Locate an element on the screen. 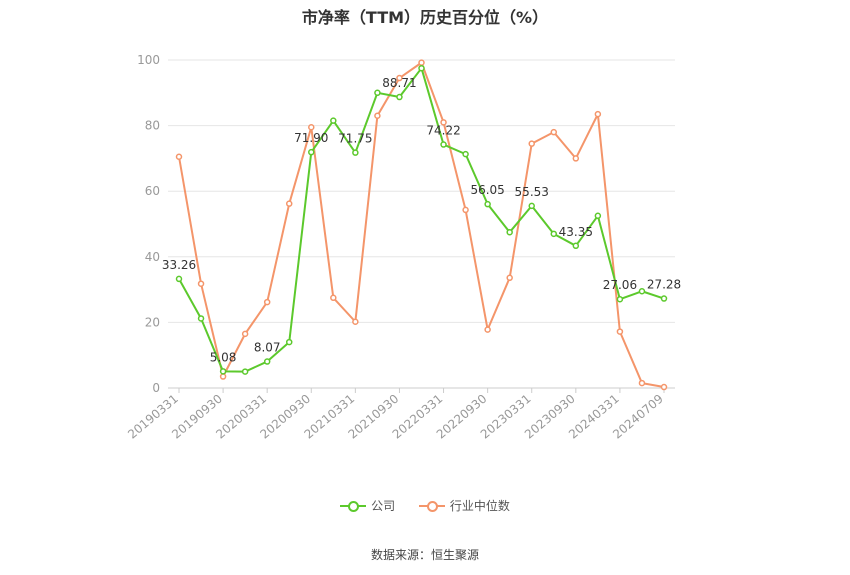  y-tick-label: 60 is located at coordinates (152, 191).